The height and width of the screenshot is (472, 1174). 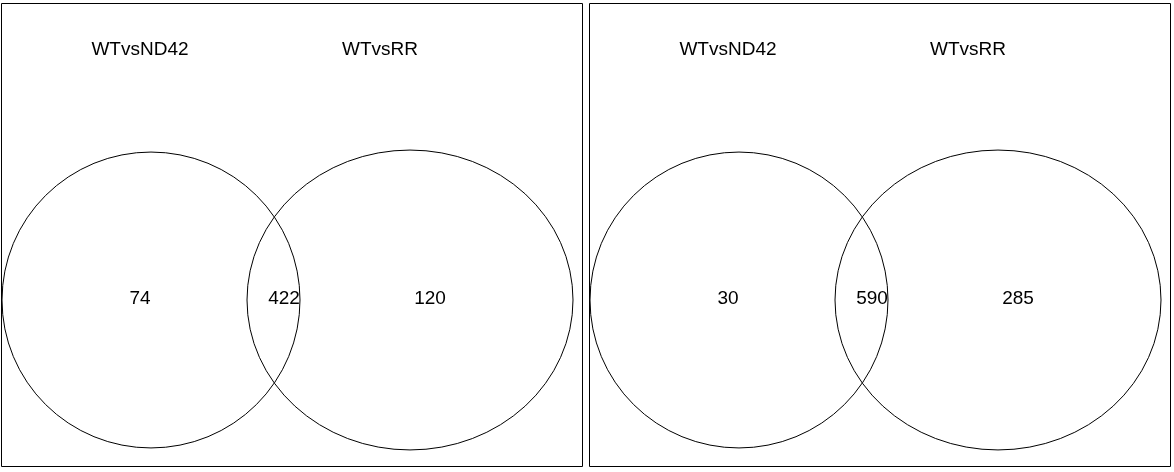 I want to click on data-label: 285, so click(x=1018, y=298).